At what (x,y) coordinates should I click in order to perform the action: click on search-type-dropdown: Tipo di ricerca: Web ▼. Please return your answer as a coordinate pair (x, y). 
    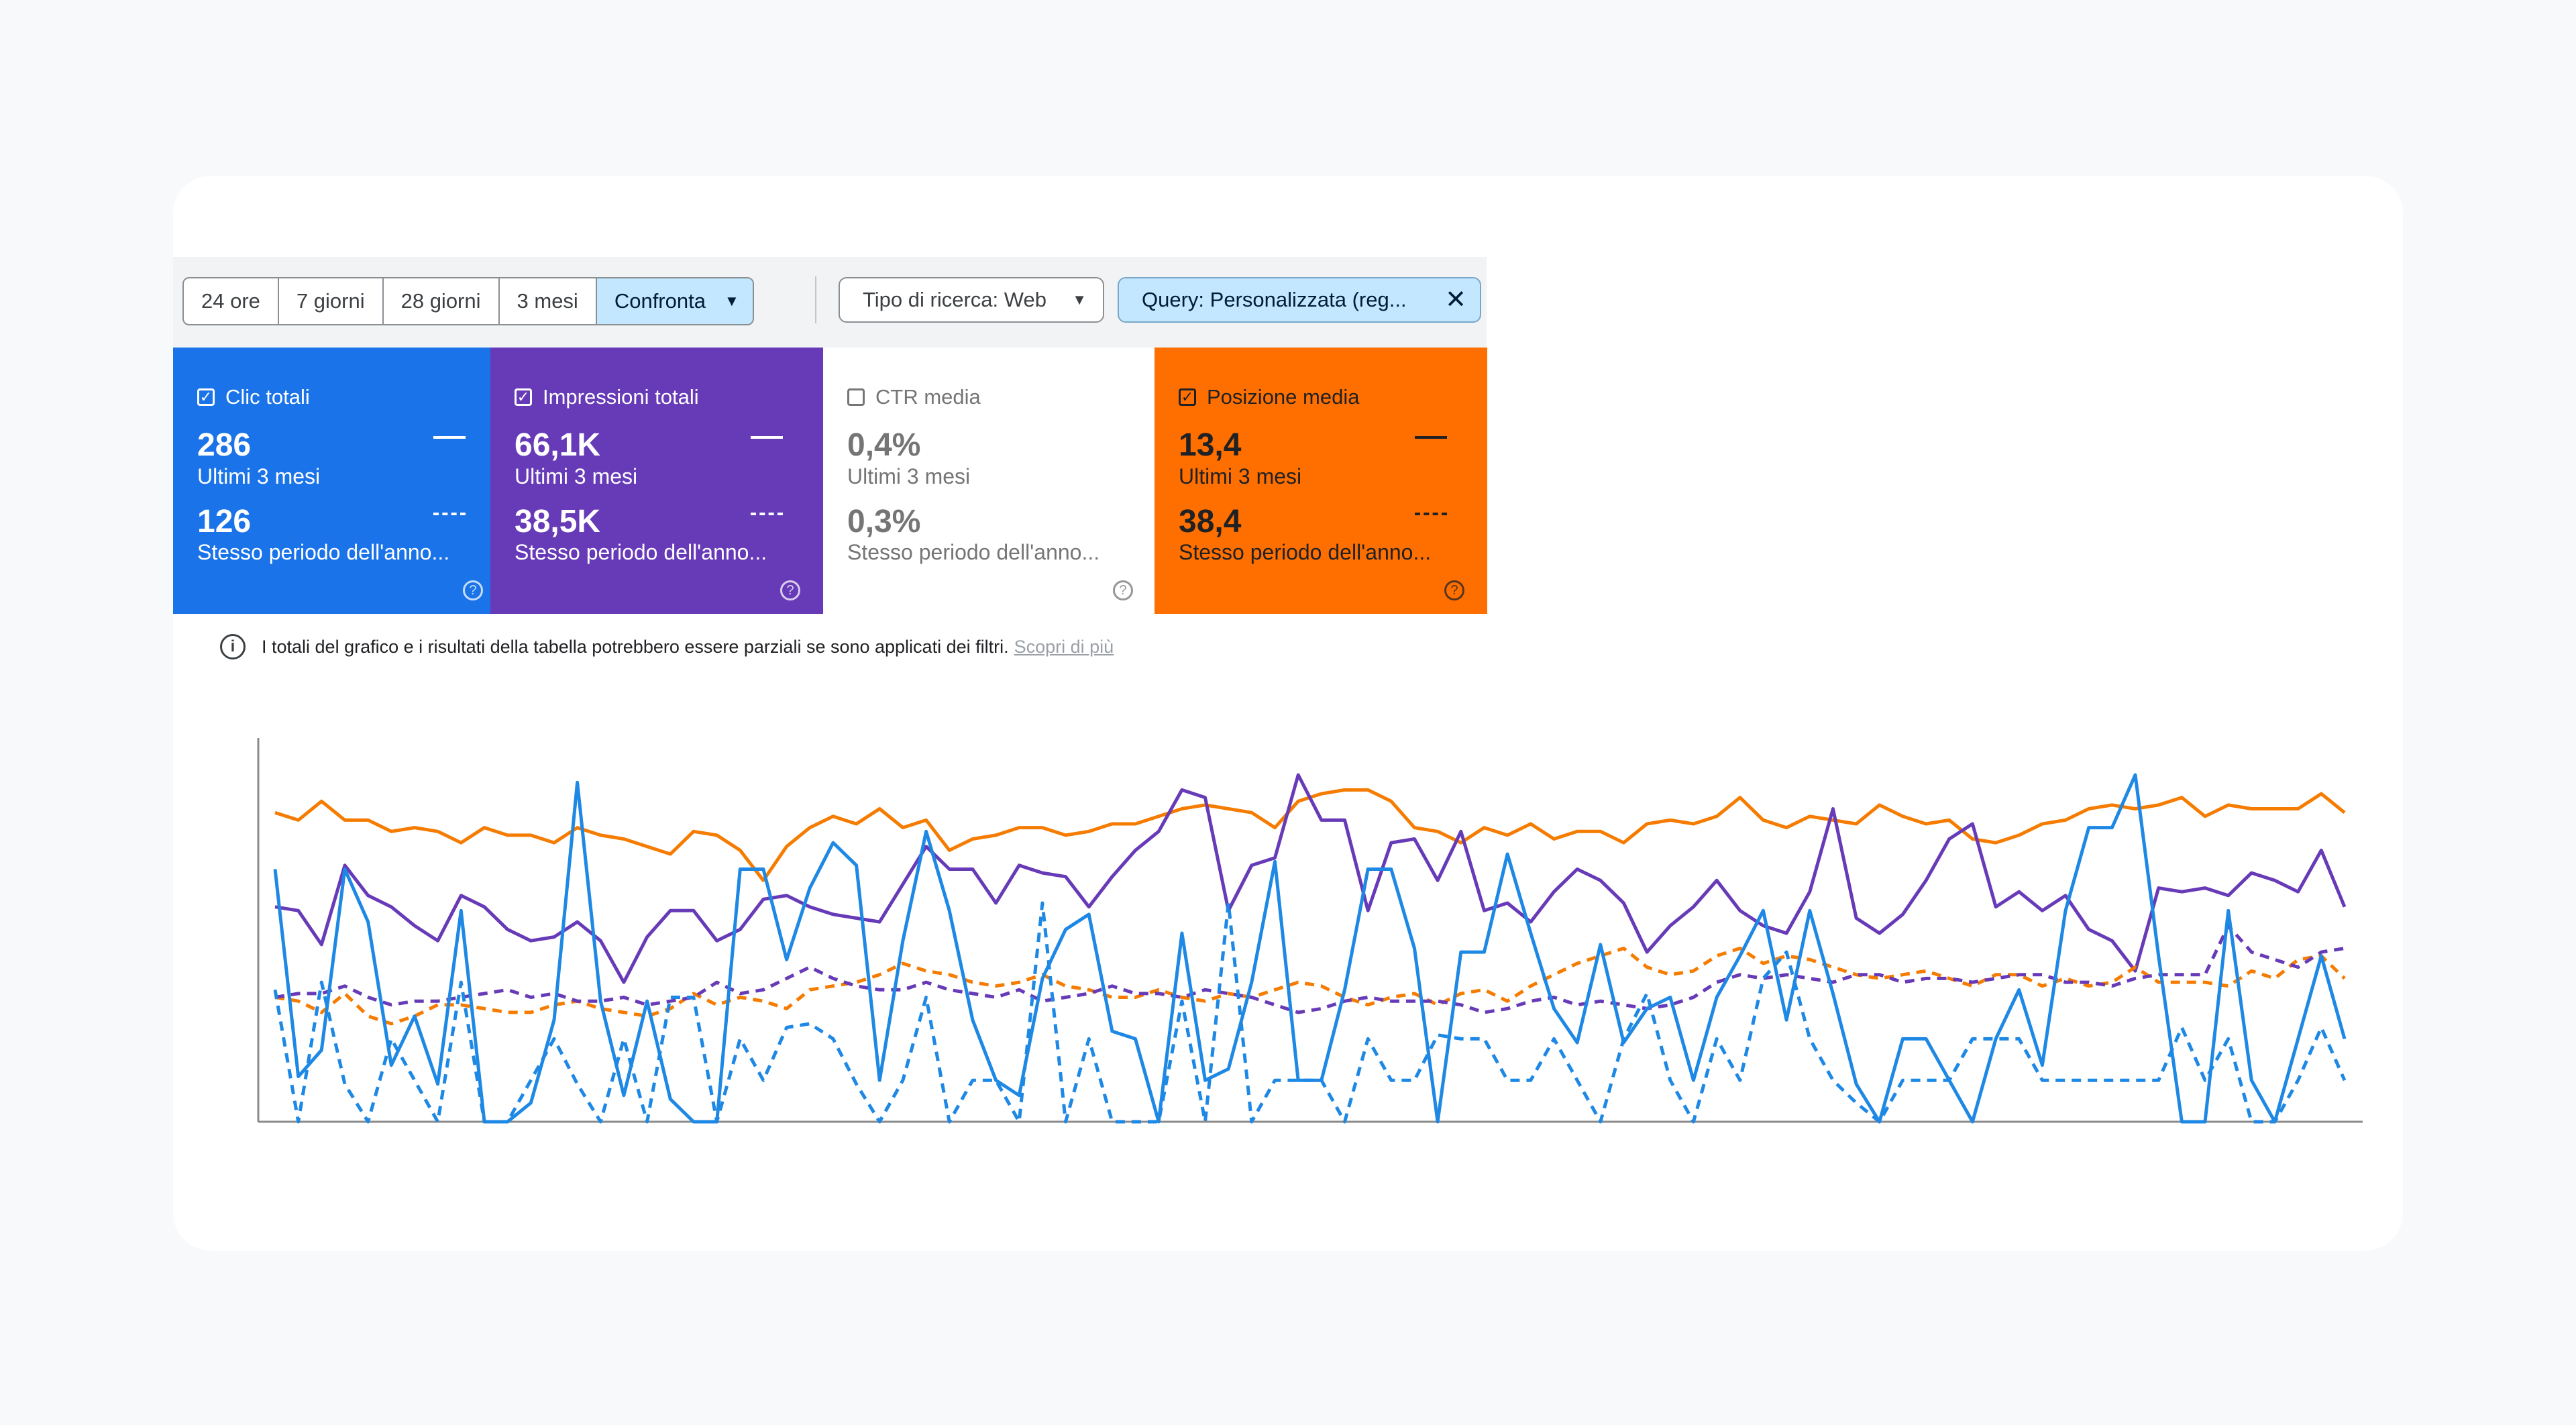
    Looking at the image, I should click on (971, 300).